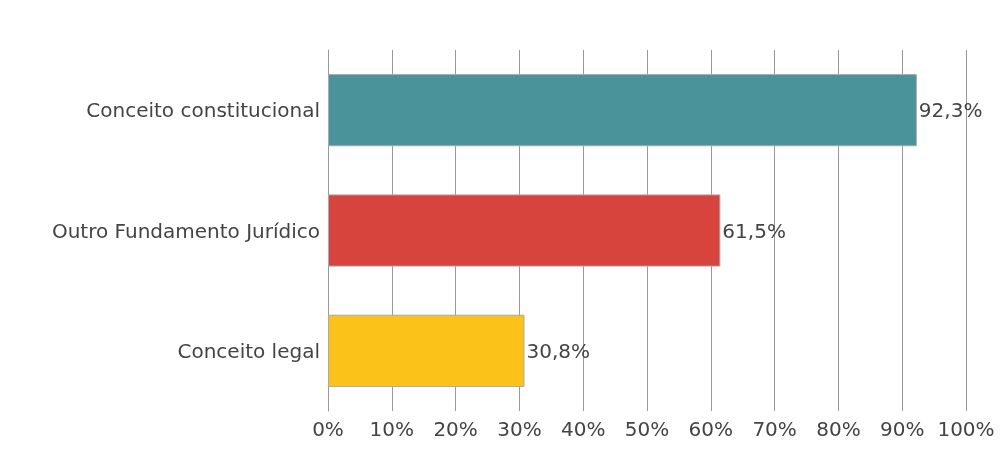 This screenshot has width=1007, height=461. I want to click on x-tick-label: 100%, so click(966, 429).